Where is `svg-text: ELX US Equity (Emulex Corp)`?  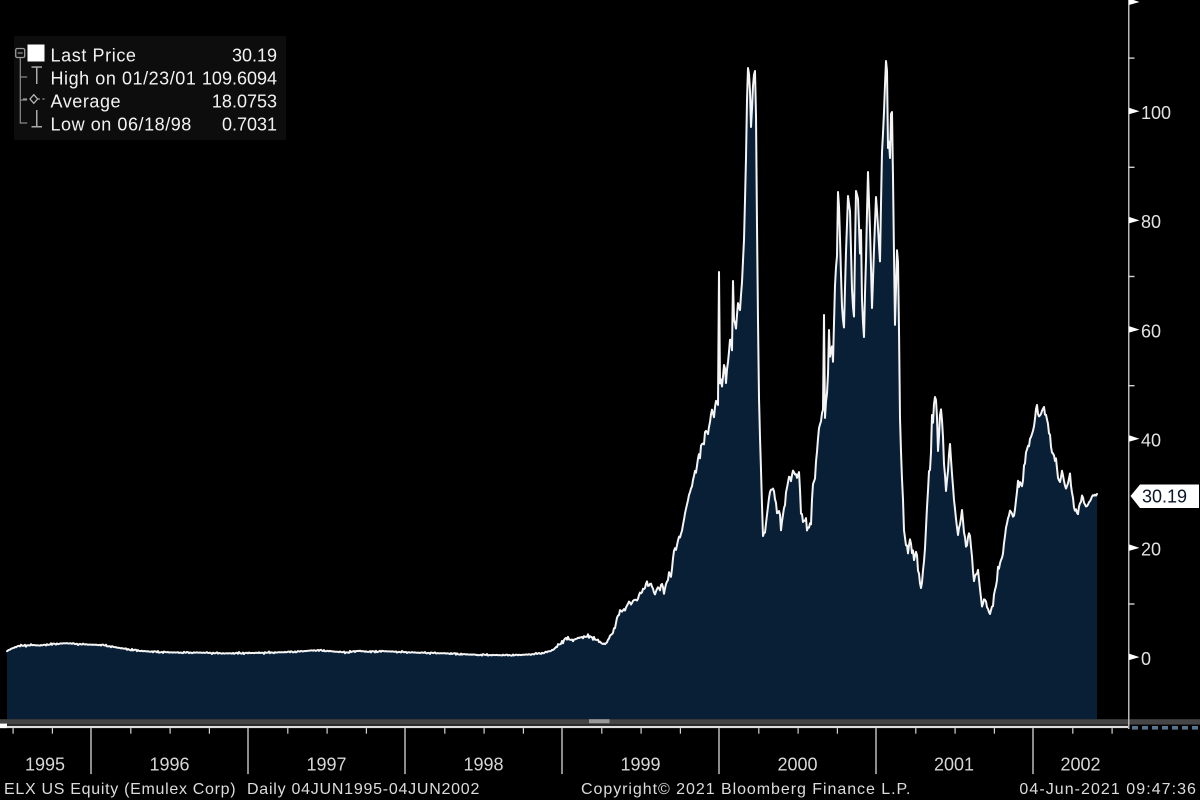 svg-text: ELX US Equity (Emulex Corp) is located at coordinates (120, 789).